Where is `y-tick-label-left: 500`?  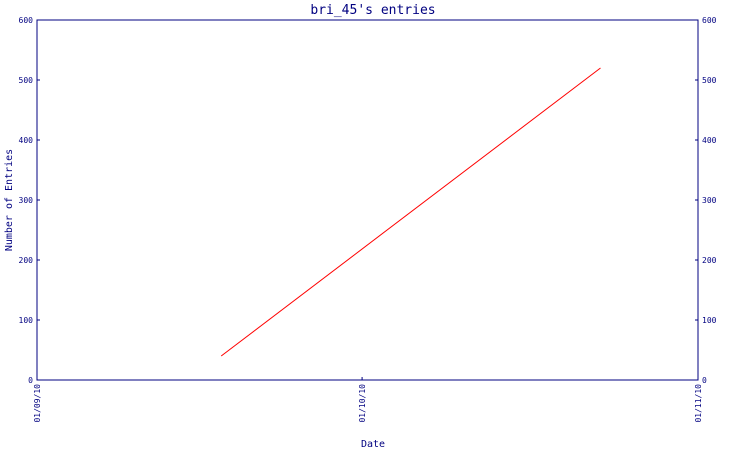
y-tick-label-left: 500 is located at coordinates (26, 80).